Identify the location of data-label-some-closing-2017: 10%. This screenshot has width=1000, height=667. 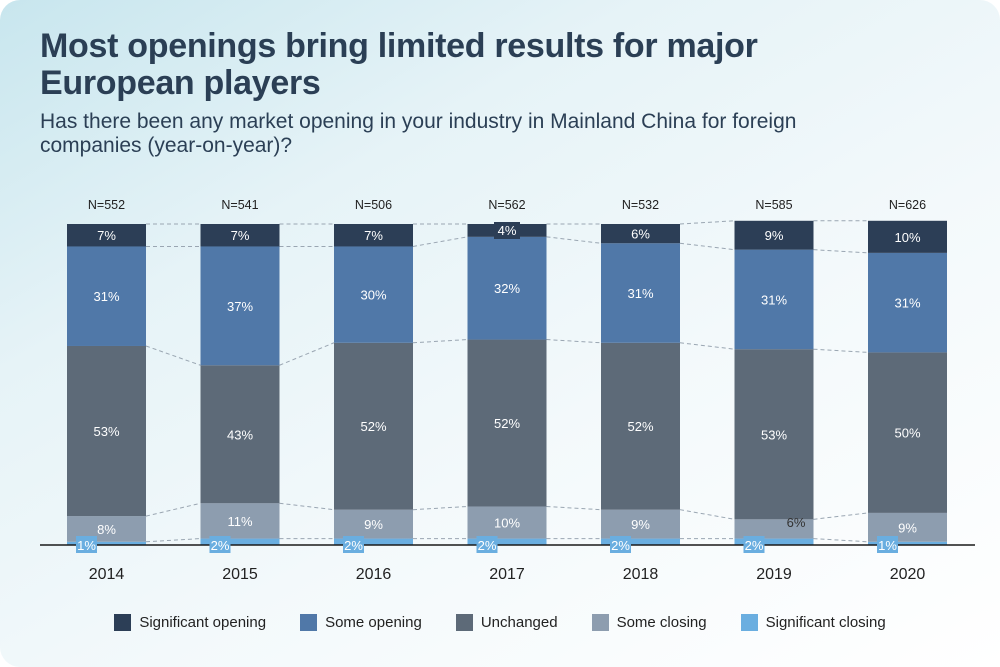
(507, 523).